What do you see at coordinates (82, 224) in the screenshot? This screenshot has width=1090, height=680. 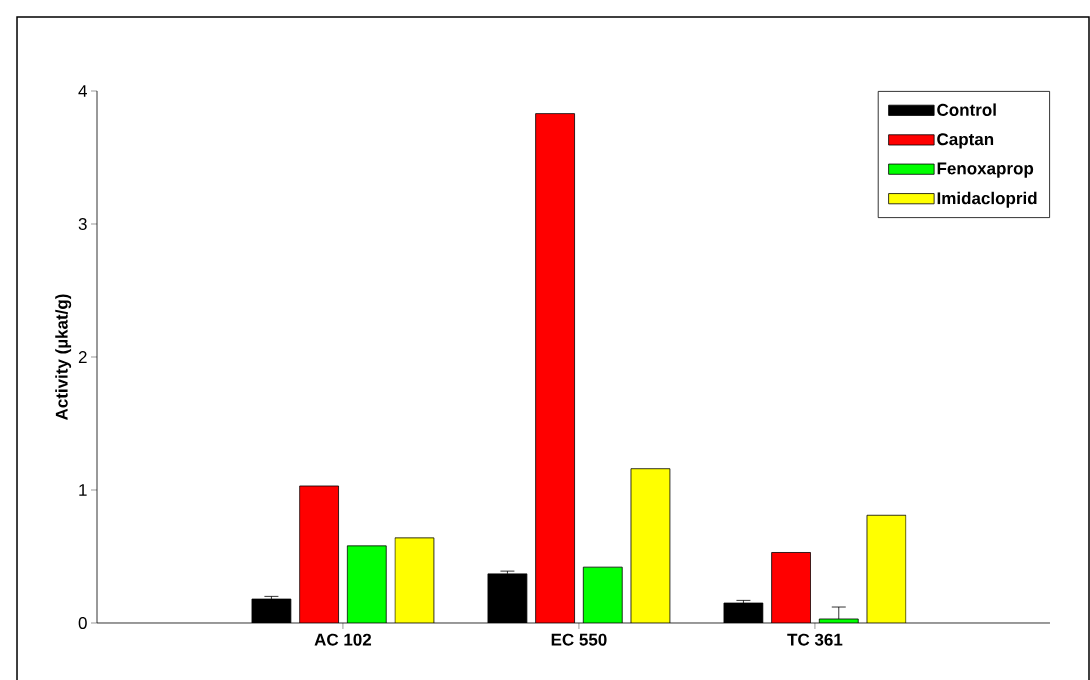 I see `y-tick-label: 3` at bounding box center [82, 224].